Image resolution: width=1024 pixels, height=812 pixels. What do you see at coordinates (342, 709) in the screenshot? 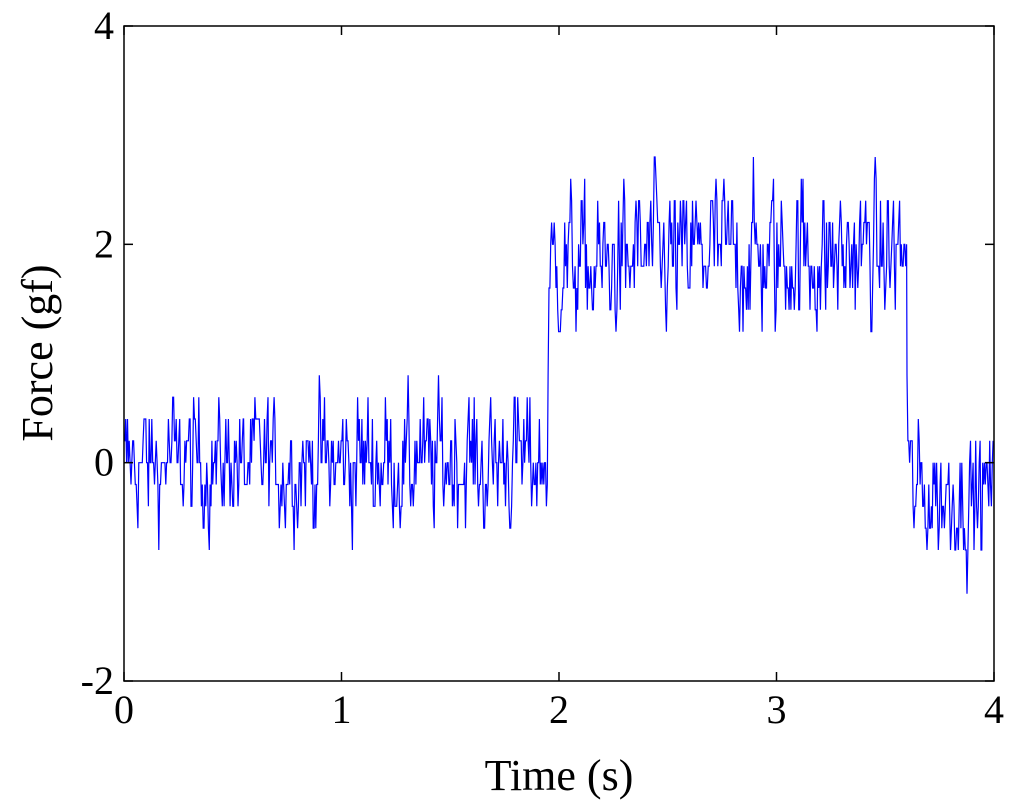
I see `x-tick-label: 1` at bounding box center [342, 709].